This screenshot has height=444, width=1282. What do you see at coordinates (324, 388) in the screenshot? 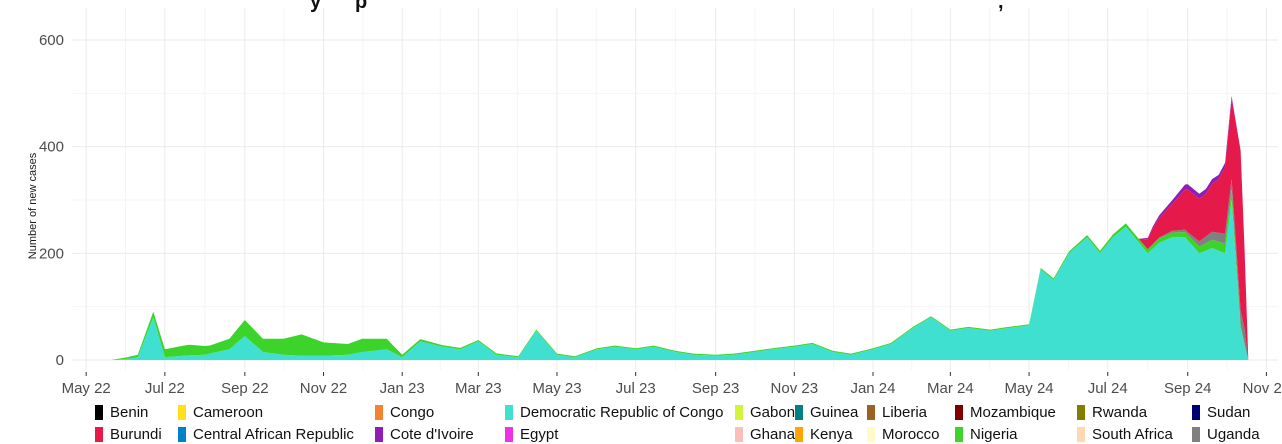
I see `x-tick-label: Nov 22` at bounding box center [324, 388].